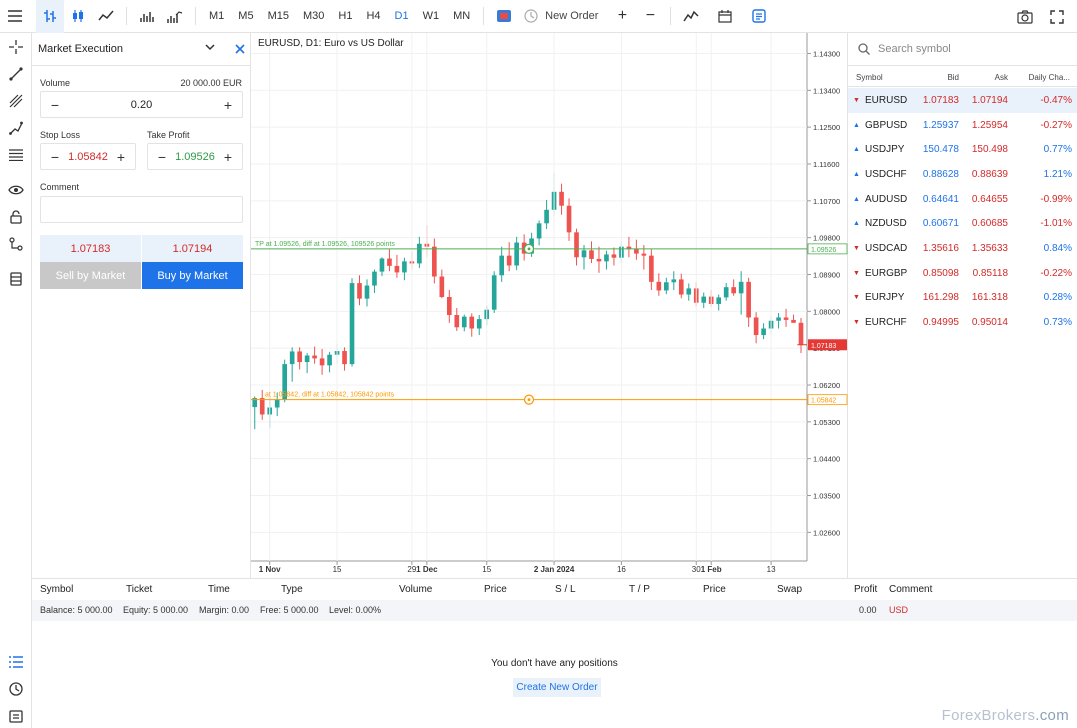  Describe the element at coordinates (15, 190) in the screenshot. I see `eye-icon` at that location.